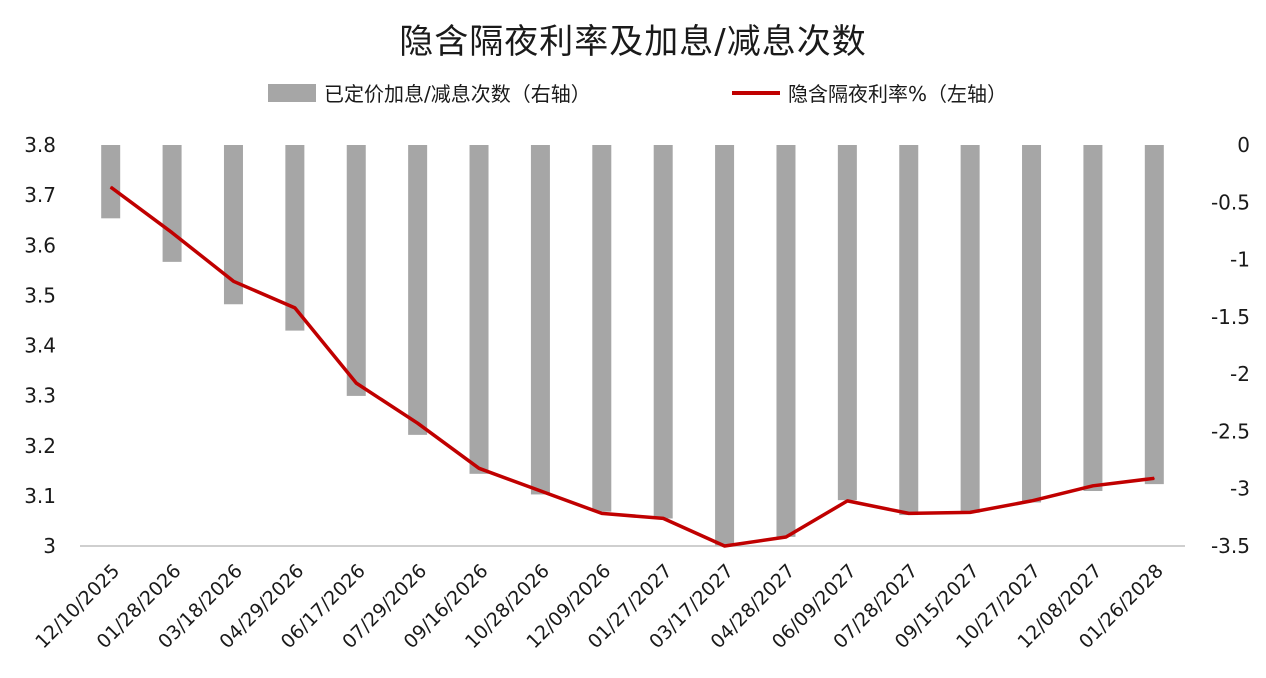  I want to click on y-left-tick-1: 3.7, so click(40, 195).